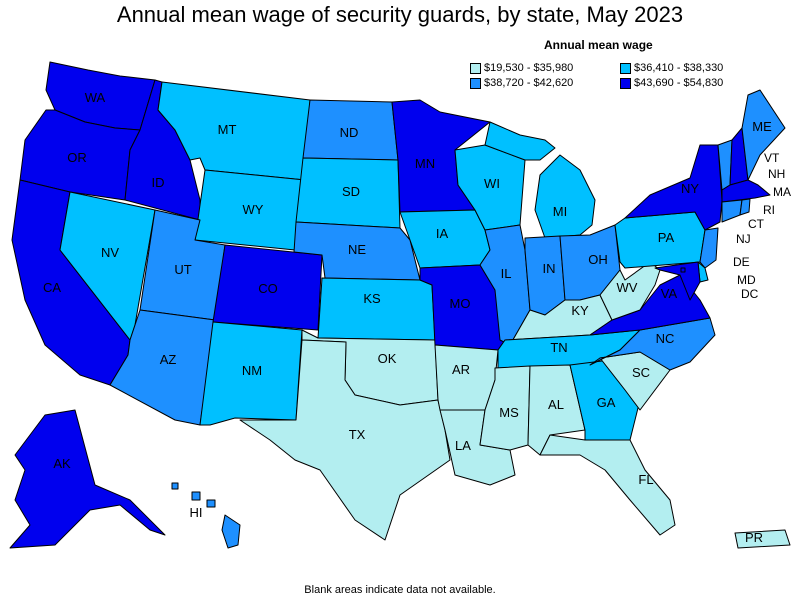  Describe the element at coordinates (509, 412) in the screenshot. I see `state-label-ms: MS` at that location.